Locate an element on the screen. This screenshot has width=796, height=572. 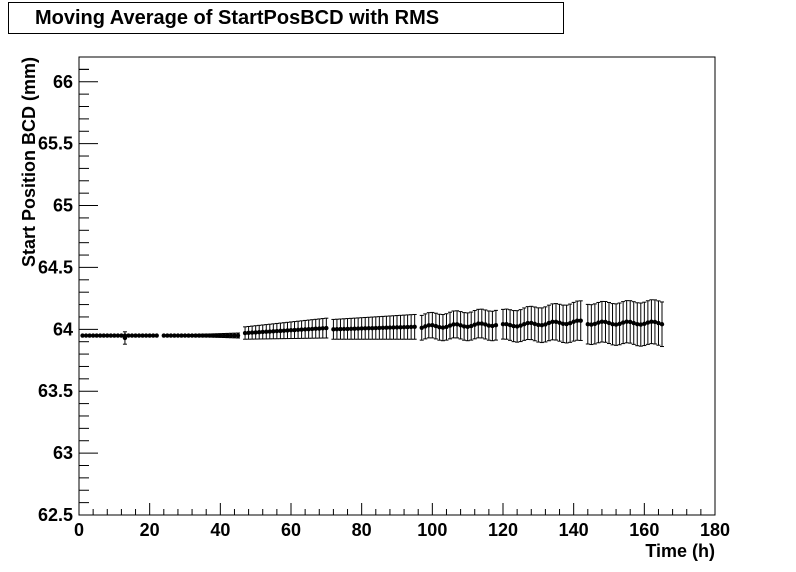
x-tick-label: 100 is located at coordinates (432, 530).